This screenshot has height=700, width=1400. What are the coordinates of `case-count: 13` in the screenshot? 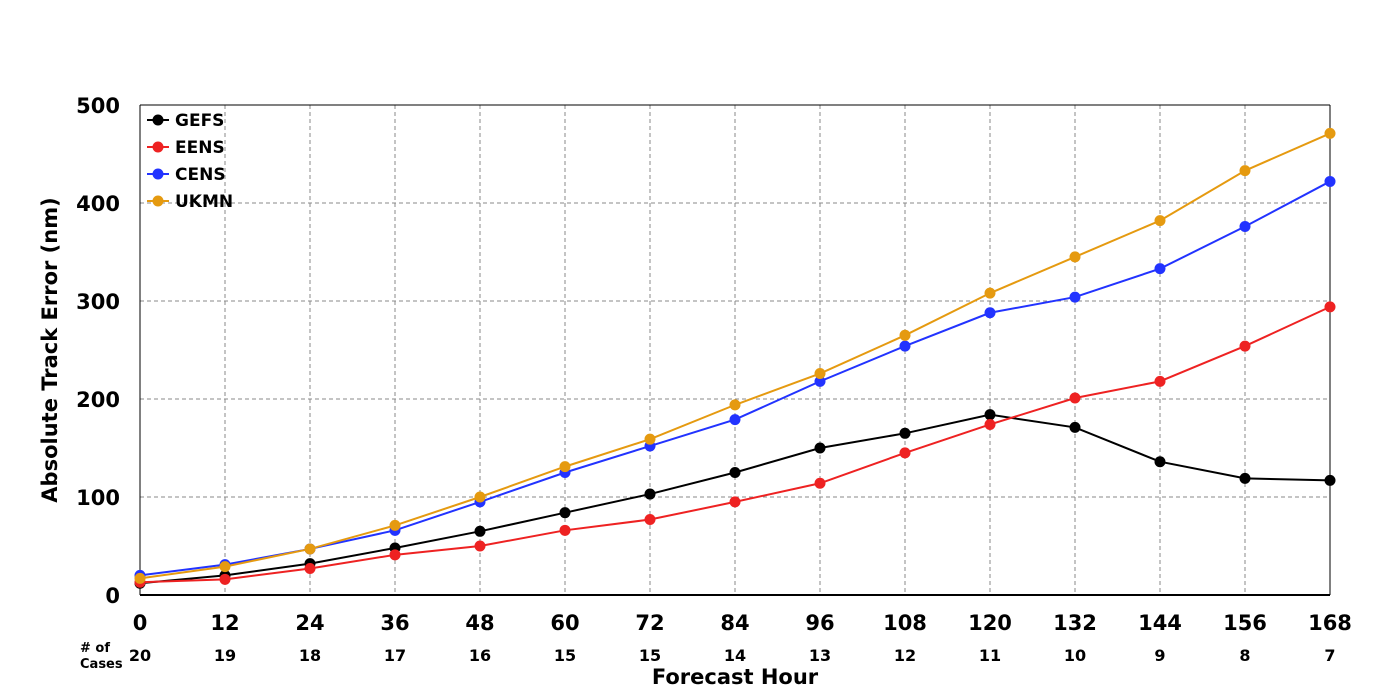 It's located at (820, 655).